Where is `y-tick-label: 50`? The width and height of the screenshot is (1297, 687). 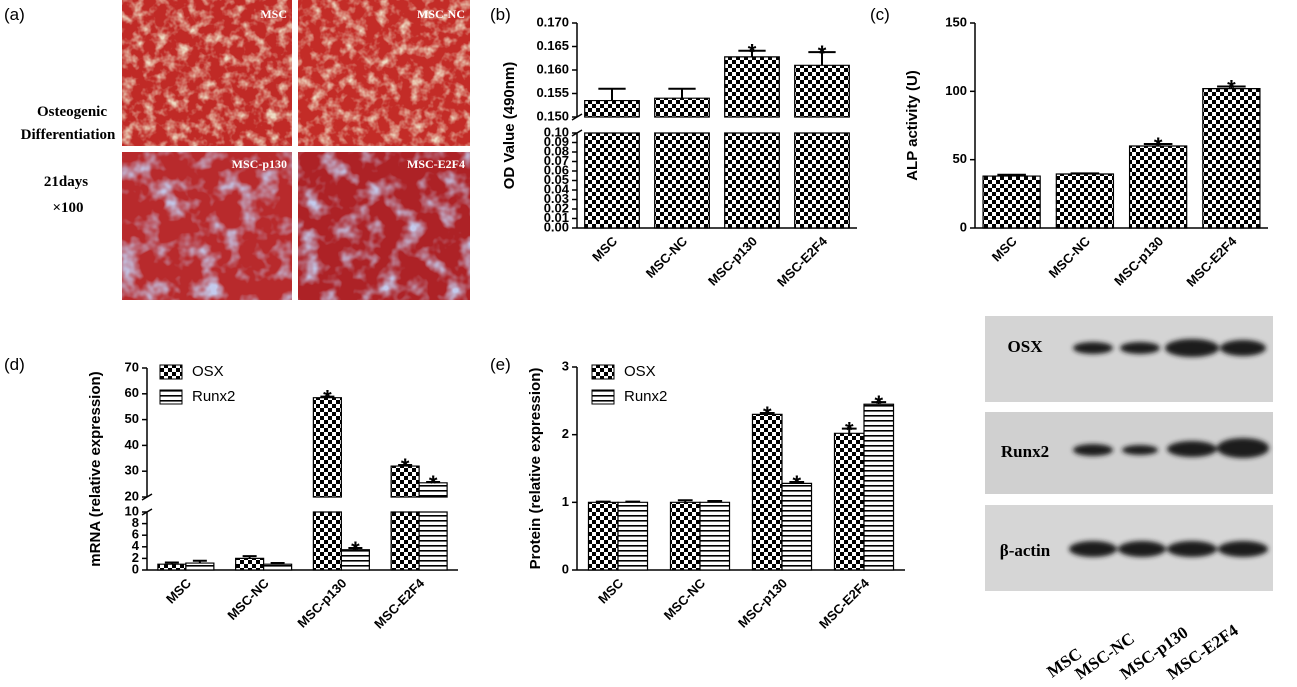 y-tick-label: 50 is located at coordinates (960, 158).